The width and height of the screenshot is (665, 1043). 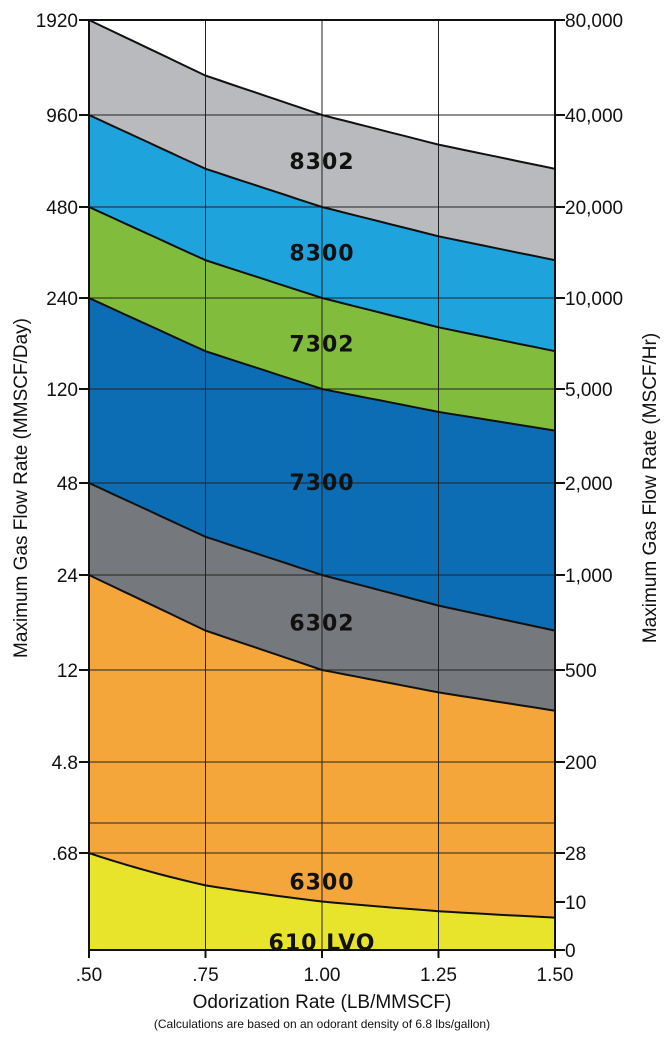 I want to click on left-tick-label: .68, so click(x=65, y=854).